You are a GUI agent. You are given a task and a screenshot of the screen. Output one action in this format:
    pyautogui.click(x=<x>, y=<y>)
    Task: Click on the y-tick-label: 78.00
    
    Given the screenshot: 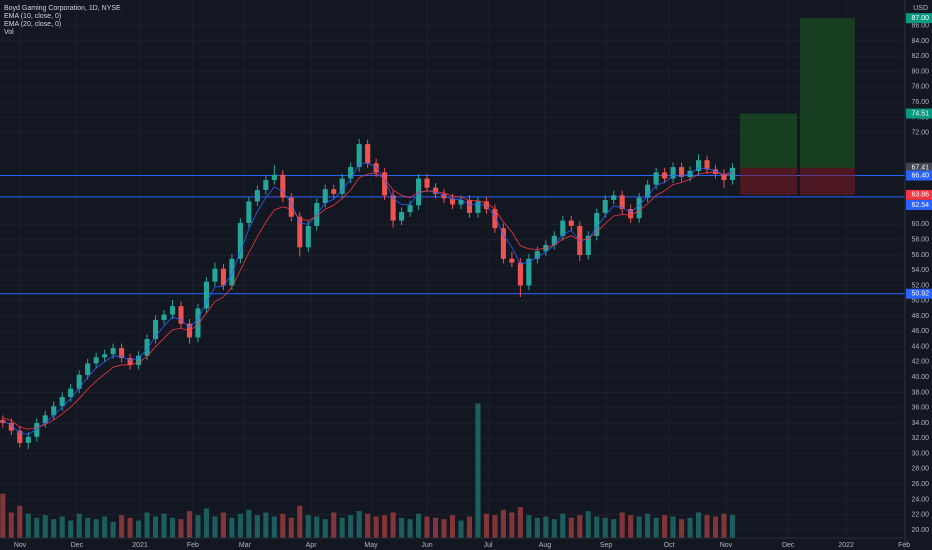 What is the action you would take?
    pyautogui.click(x=920, y=87)
    